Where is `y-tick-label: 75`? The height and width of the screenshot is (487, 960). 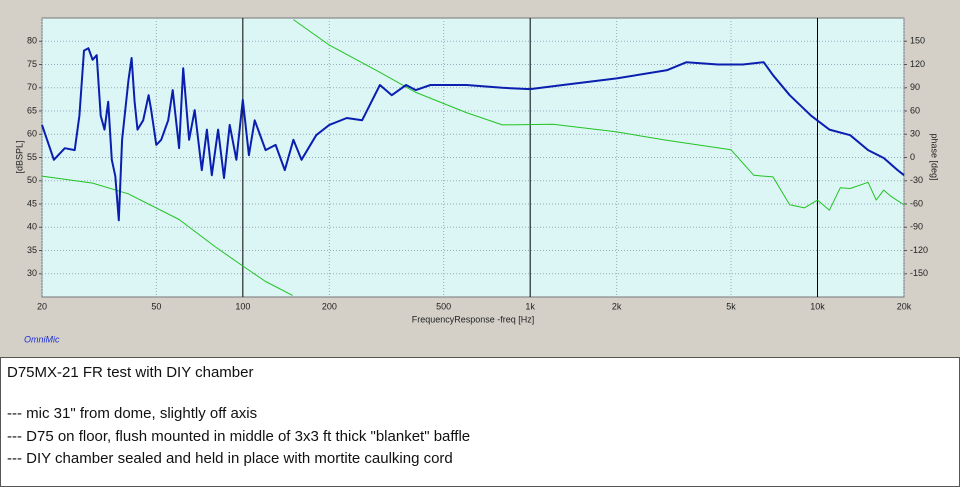 y-tick-label: 75 is located at coordinates (32, 64).